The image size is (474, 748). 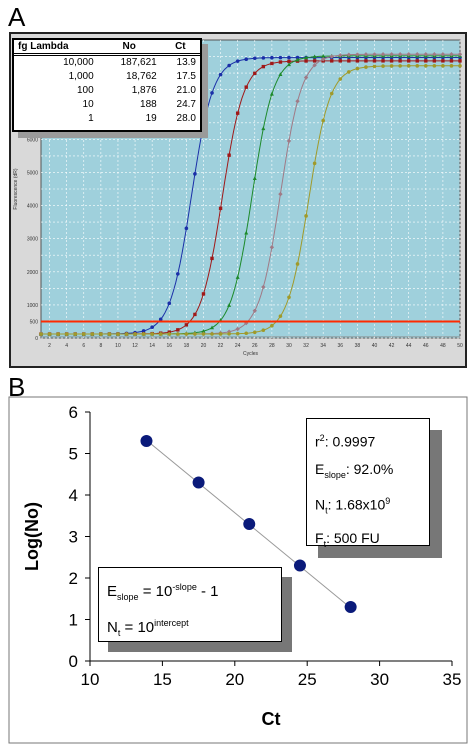 I want to click on formula-nt: Nt = 10intercept, so click(x=148, y=628).